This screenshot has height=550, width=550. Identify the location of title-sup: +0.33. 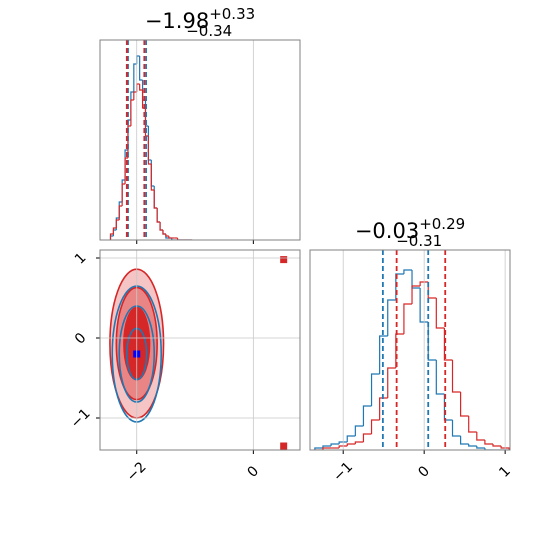
(232, 14).